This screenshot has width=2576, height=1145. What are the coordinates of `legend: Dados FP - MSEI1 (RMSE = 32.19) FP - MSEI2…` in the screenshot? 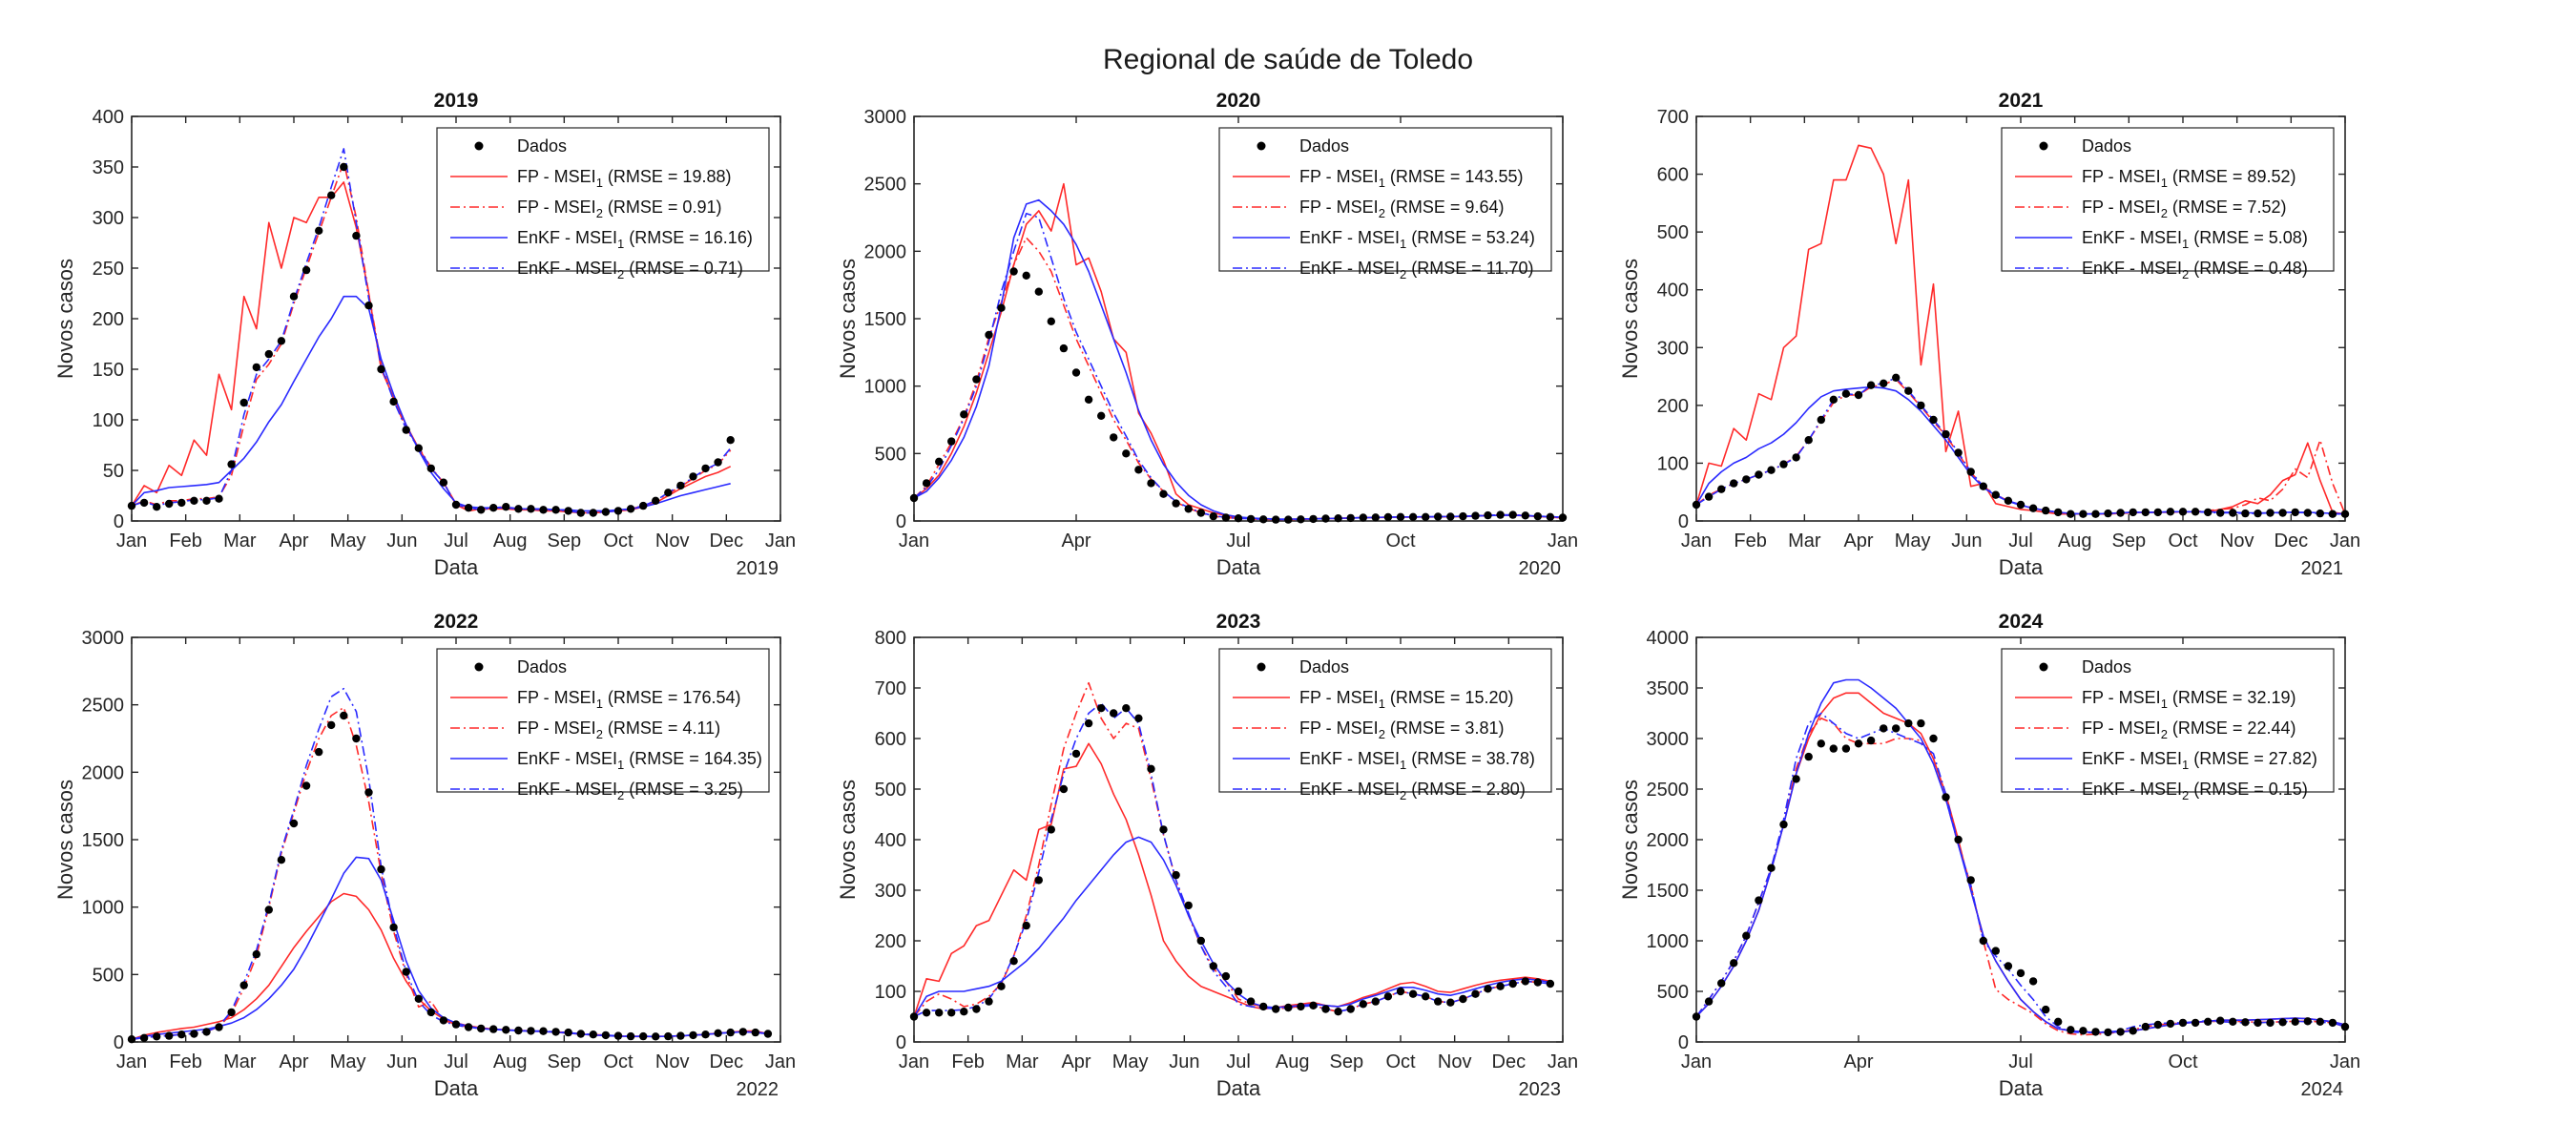 It's located at (2168, 725).